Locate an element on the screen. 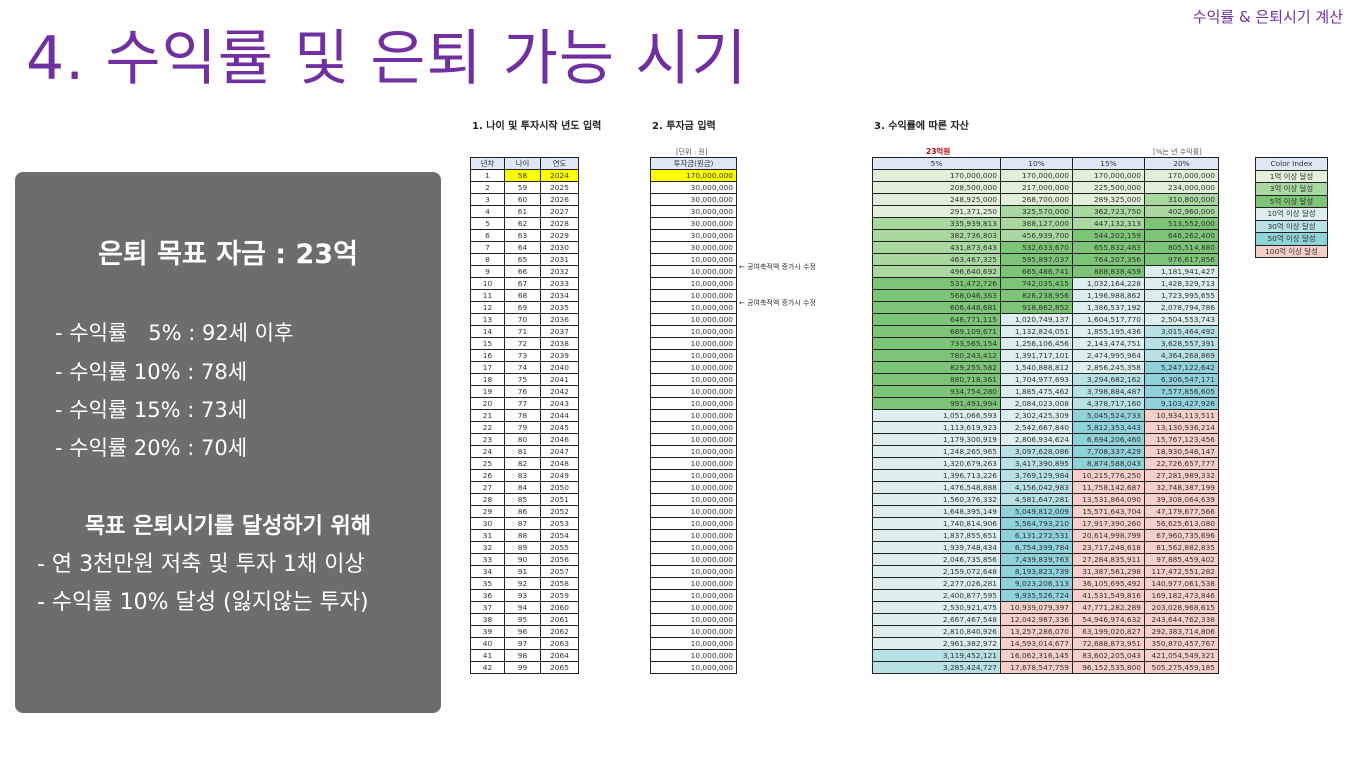 This screenshot has height=757, width=1359. year-index-cell: 15 is located at coordinates (487, 343).